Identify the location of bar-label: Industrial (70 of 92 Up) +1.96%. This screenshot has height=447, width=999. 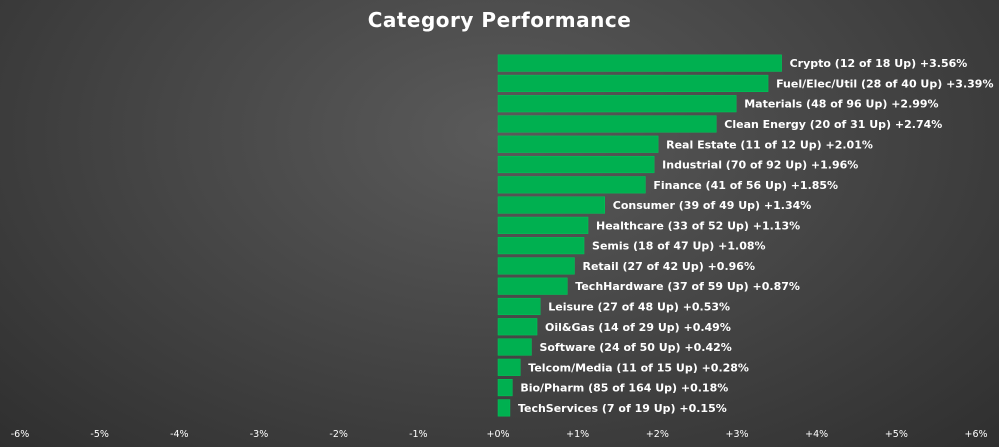
(760, 165).